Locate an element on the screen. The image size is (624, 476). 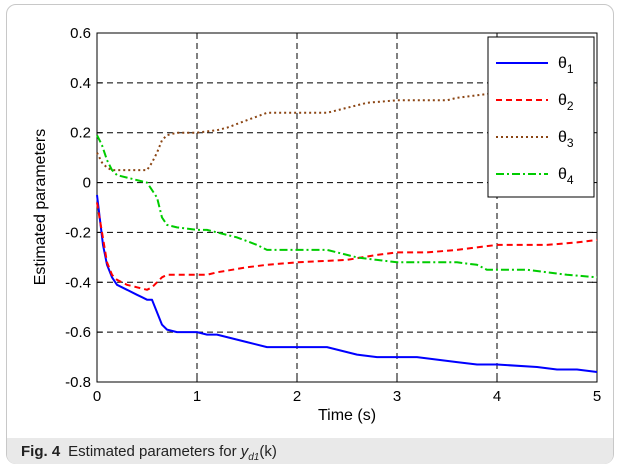
caption-bar: Fig. 4 Estimated parameters for yd1(k) is located at coordinates (310, 451).